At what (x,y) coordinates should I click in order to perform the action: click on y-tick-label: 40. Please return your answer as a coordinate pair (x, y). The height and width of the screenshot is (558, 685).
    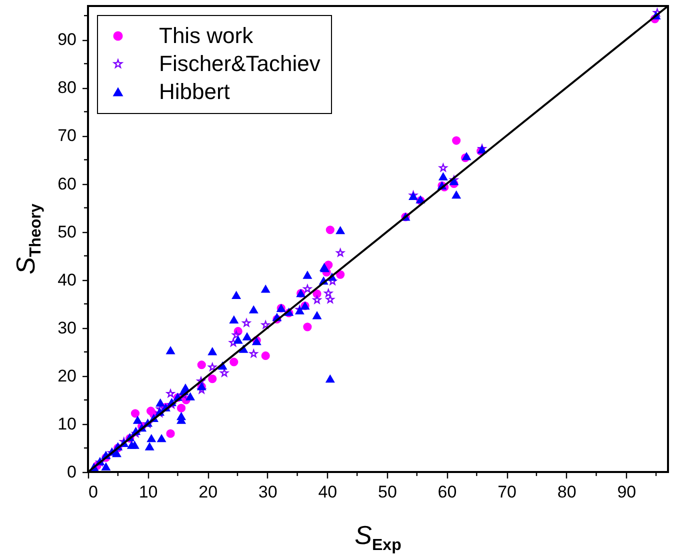
    Looking at the image, I should click on (67, 280).